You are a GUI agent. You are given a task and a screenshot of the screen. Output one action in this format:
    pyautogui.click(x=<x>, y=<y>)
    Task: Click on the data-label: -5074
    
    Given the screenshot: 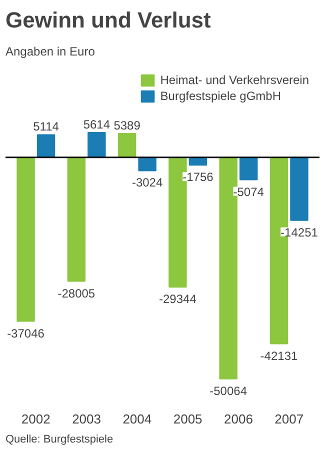 What is the action you would take?
    pyautogui.click(x=248, y=191)
    